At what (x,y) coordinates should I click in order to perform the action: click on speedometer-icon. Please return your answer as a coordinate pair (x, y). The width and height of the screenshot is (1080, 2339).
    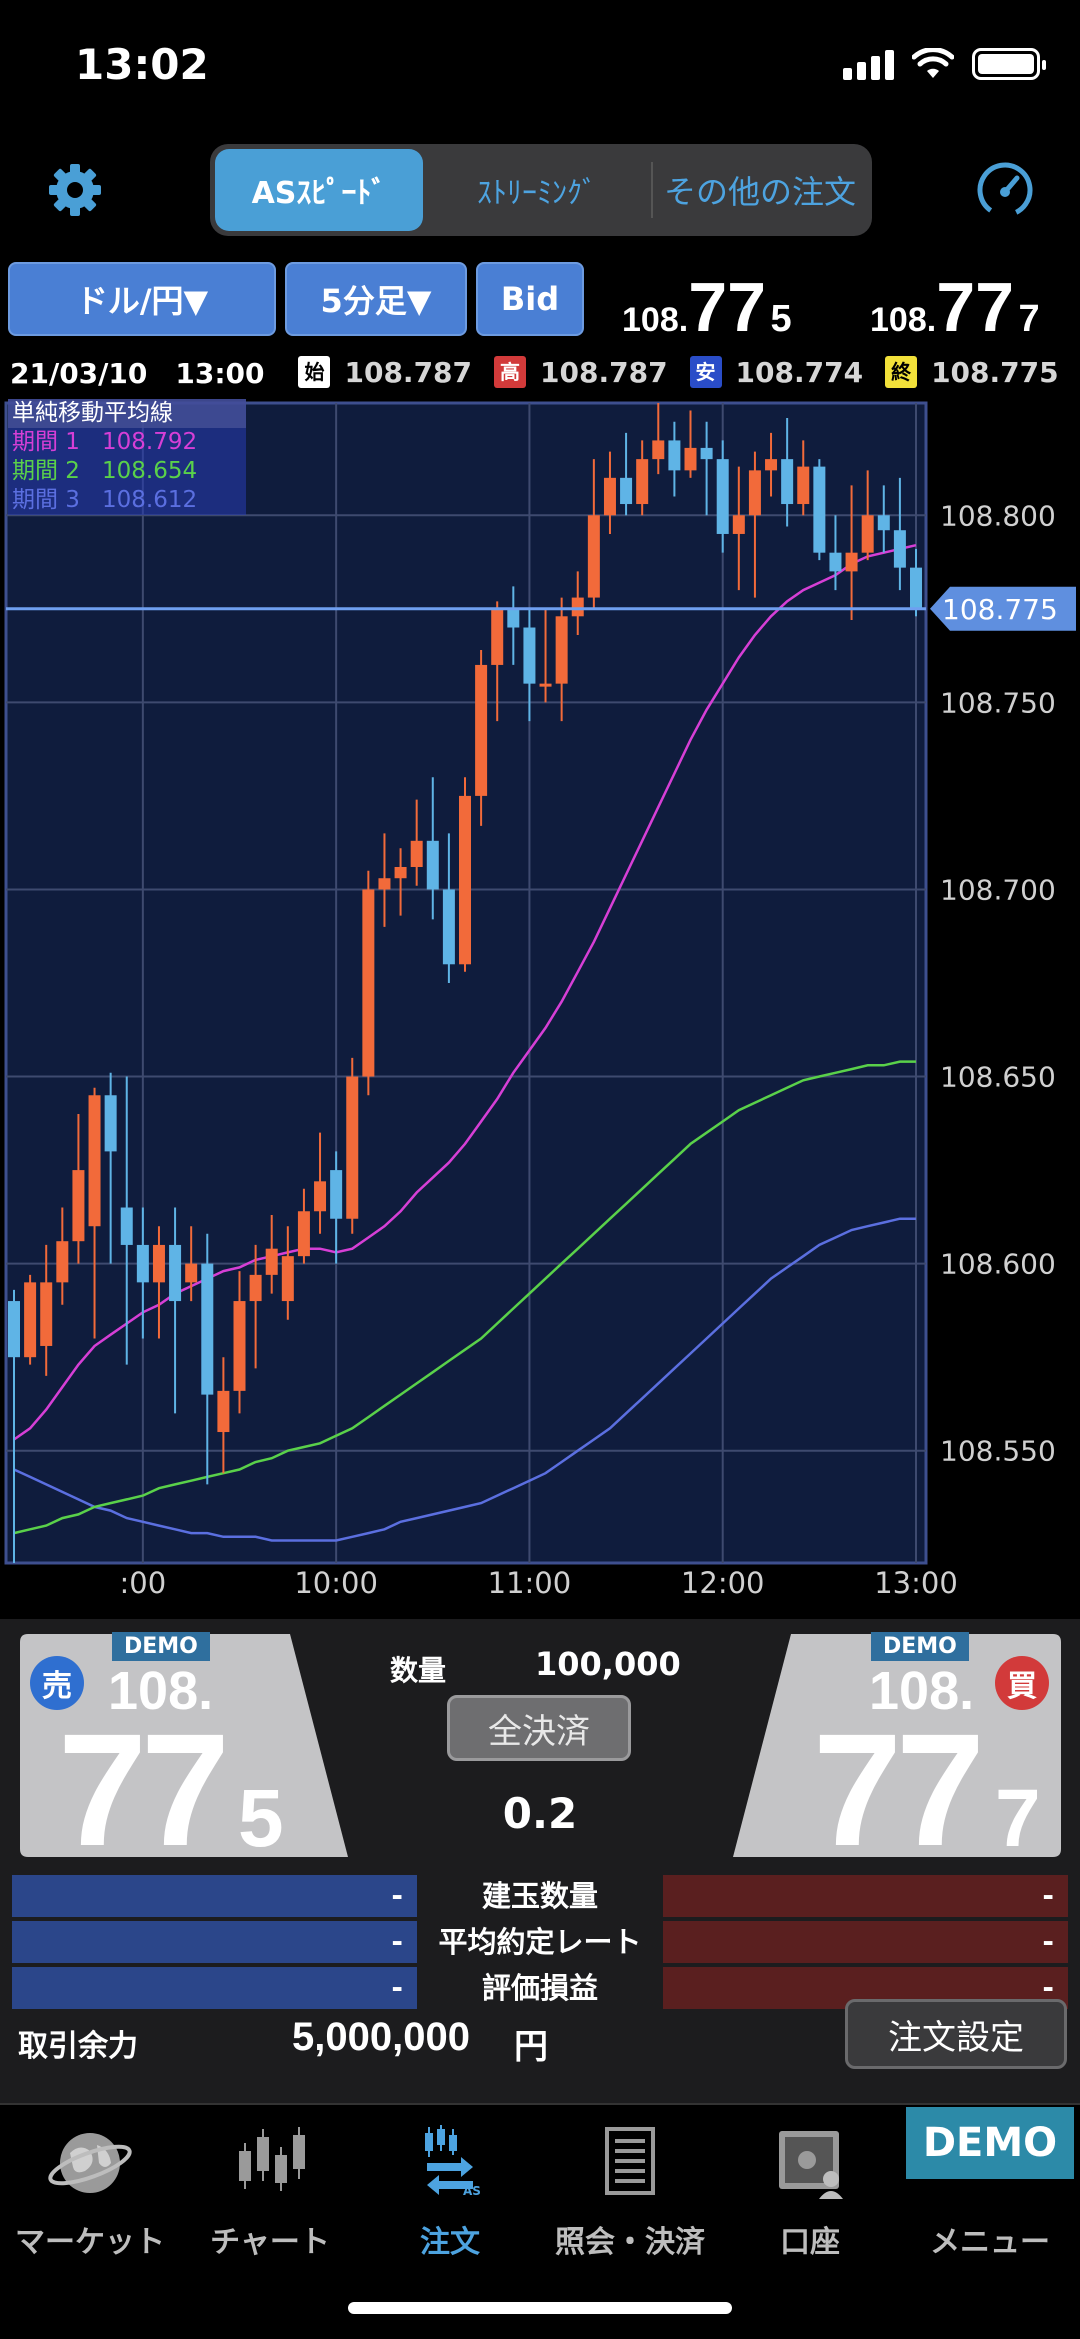
    Looking at the image, I should click on (1005, 190).